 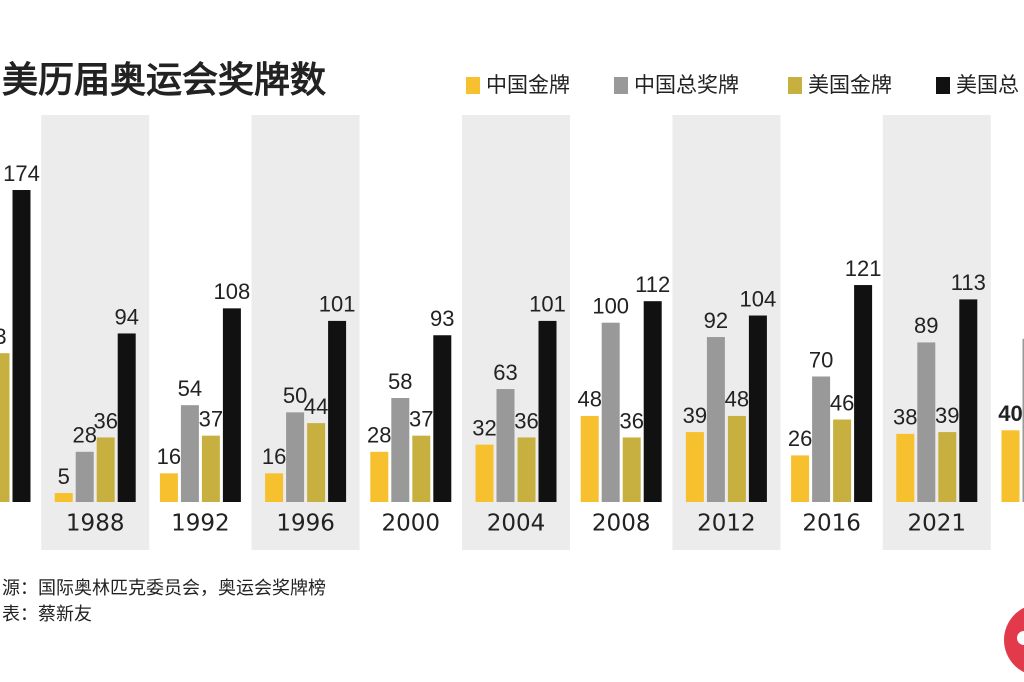 What do you see at coordinates (411, 524) in the screenshot?
I see `x-tick-label: 2000` at bounding box center [411, 524].